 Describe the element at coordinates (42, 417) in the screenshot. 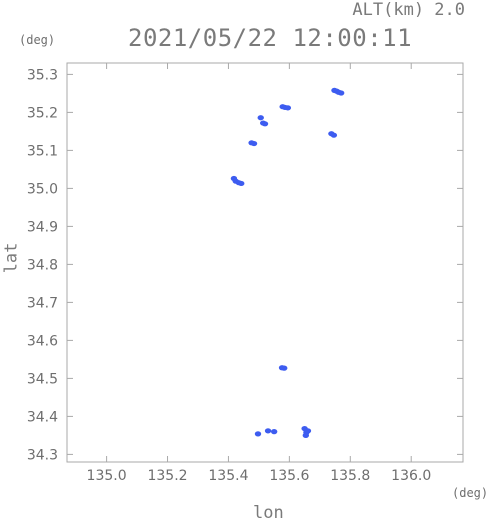

I see `y-tick-label: 34.4` at that location.